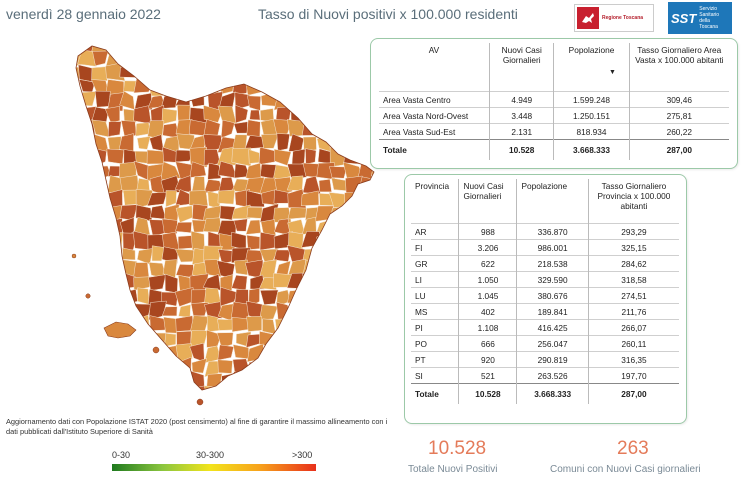 This screenshot has height=486, width=741. I want to click on table-row: SI 521 263.526 197,70, so click(545, 375).